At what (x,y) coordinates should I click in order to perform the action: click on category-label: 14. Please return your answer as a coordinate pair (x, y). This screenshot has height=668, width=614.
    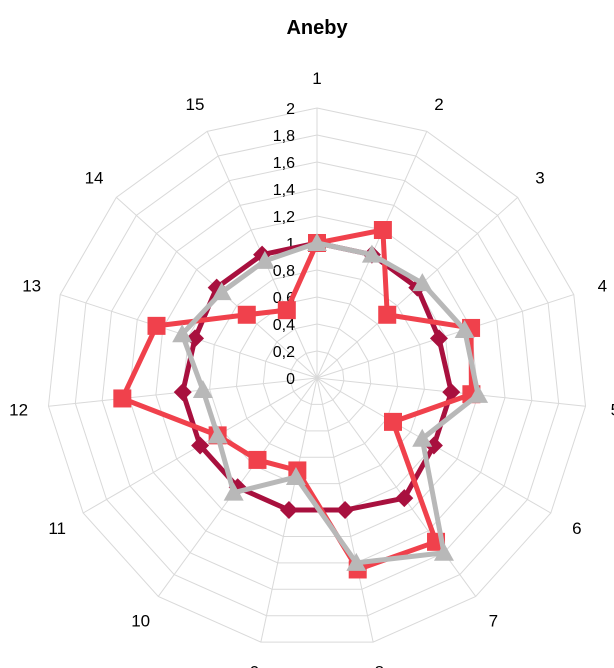
    Looking at the image, I should click on (94, 177).